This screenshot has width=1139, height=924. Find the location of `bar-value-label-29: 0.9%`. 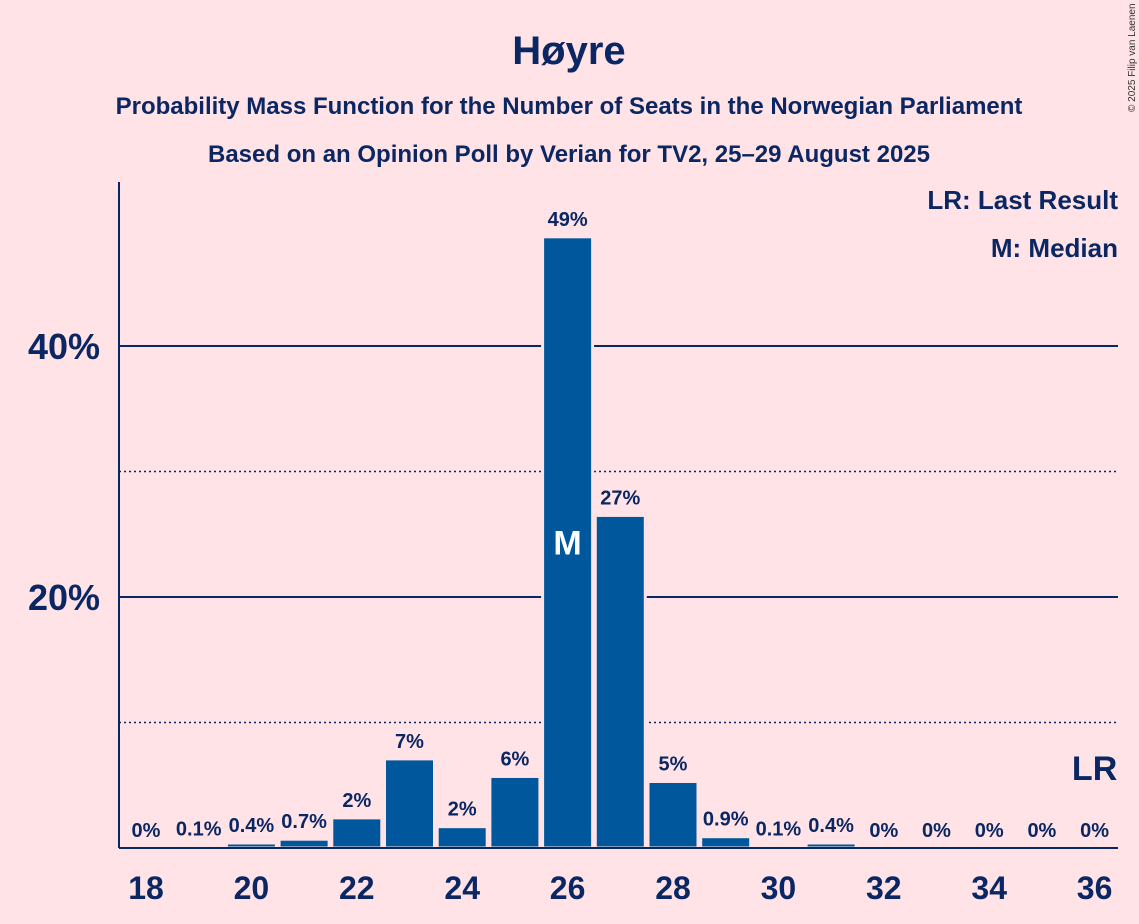

bar-value-label-29: 0.9% is located at coordinates (726, 820).